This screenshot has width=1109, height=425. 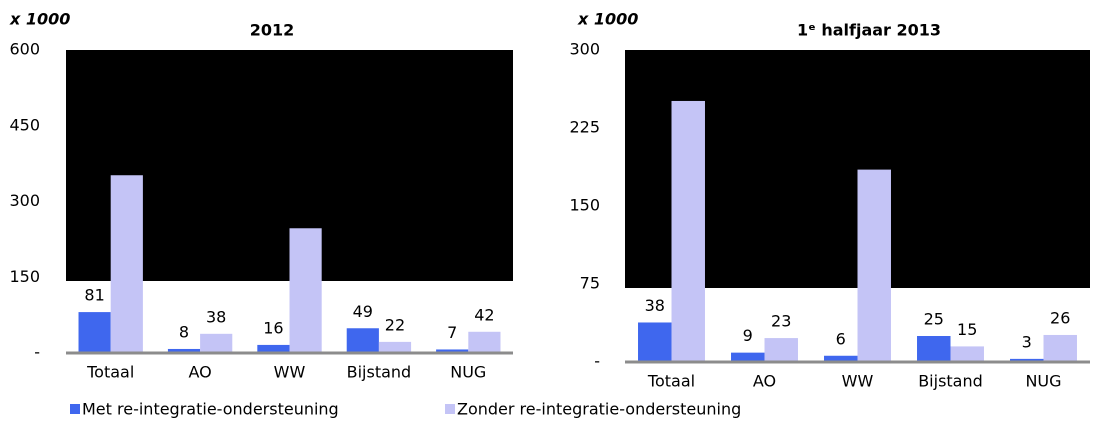 What do you see at coordinates (1027, 341) in the screenshot?
I see `data-label: 3` at bounding box center [1027, 341].